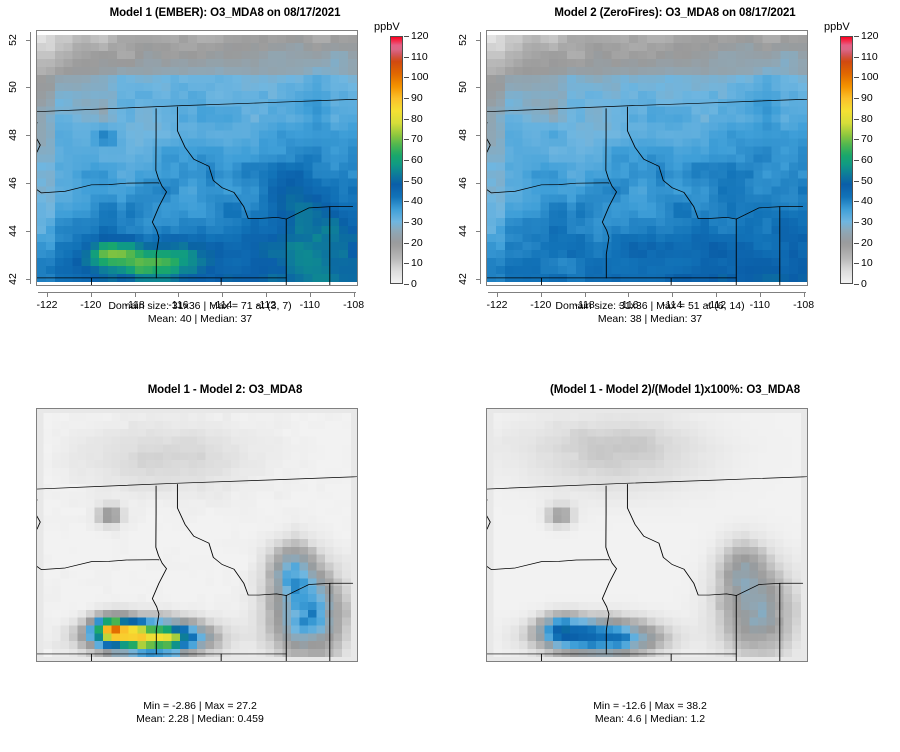  Describe the element at coordinates (200, 318) in the screenshot. I see `caption-line-2: Mean: 40 | Median: 37` at that location.